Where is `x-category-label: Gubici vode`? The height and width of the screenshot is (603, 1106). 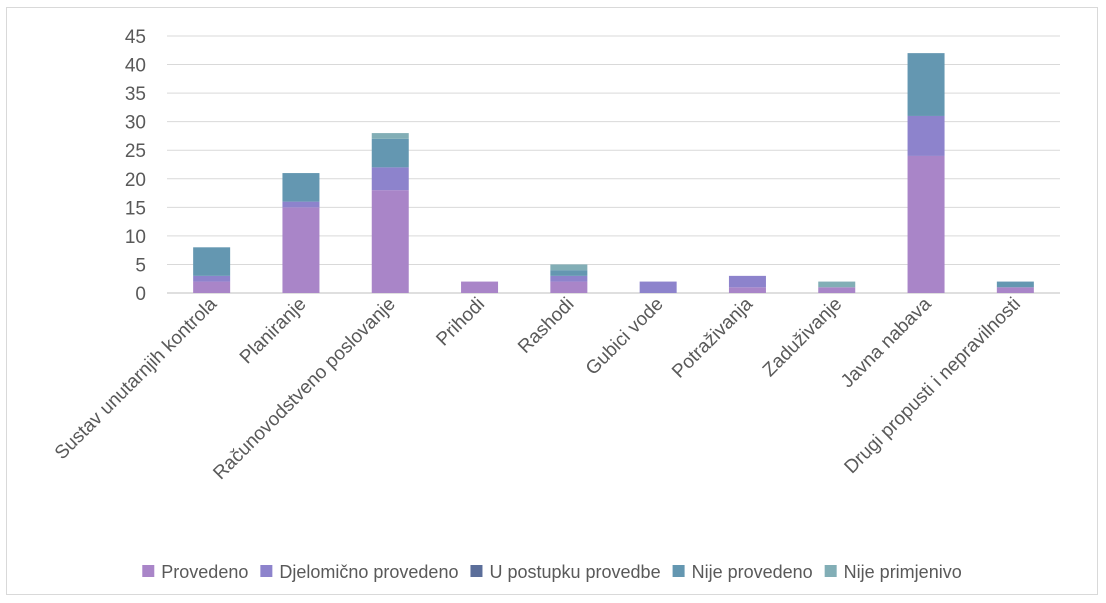
x-category-label: Gubici vode is located at coordinates (625, 337).